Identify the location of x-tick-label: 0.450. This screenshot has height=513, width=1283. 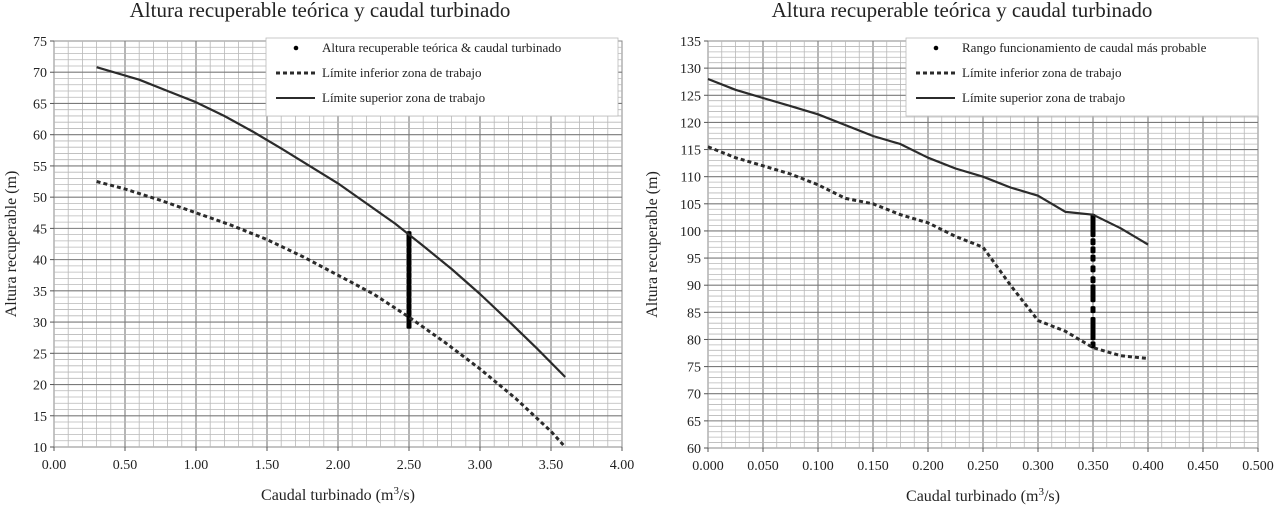
(1203, 466).